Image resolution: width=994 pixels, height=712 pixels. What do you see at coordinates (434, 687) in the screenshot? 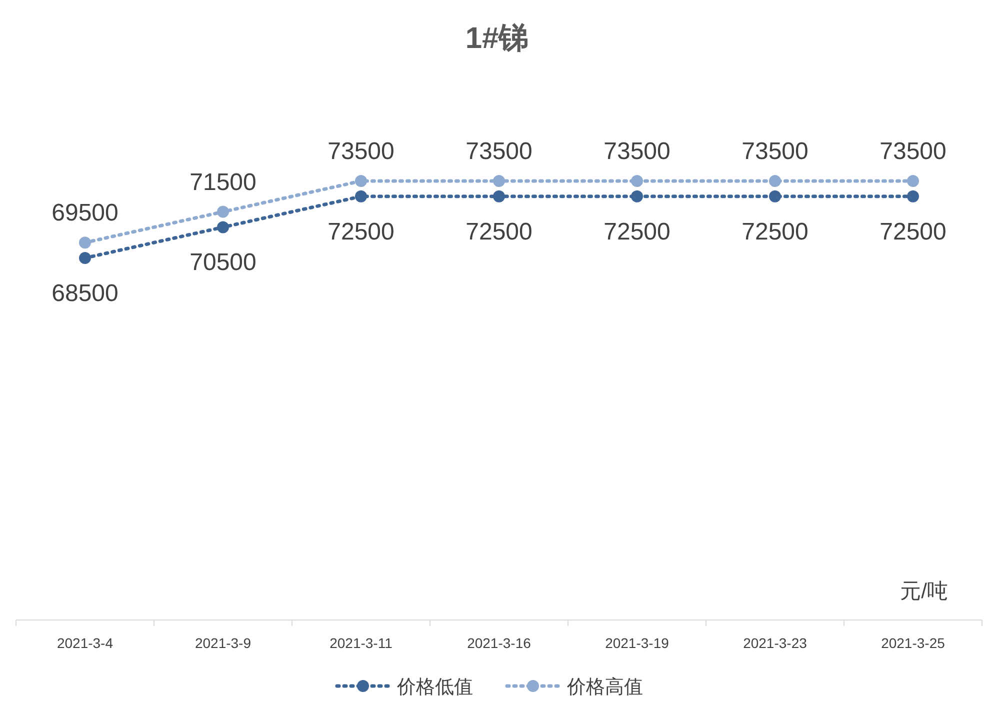
I see `legend-label: 价格低值` at bounding box center [434, 687].